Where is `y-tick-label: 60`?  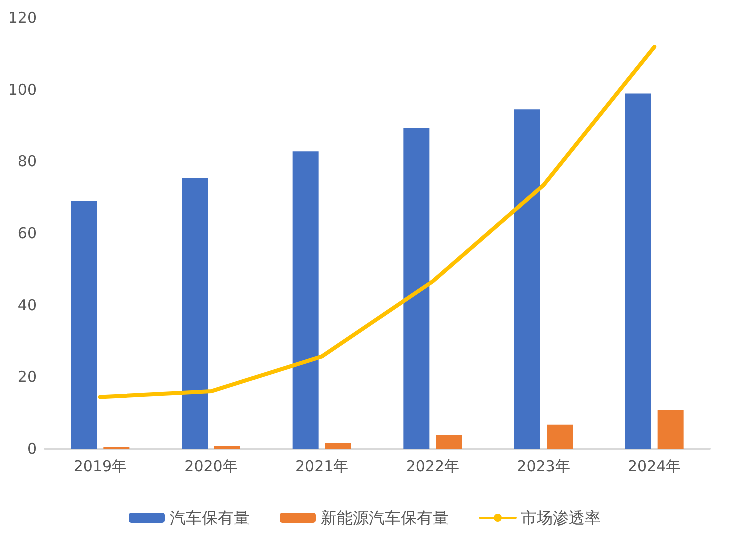
y-tick-label: 60 is located at coordinates (27, 233).